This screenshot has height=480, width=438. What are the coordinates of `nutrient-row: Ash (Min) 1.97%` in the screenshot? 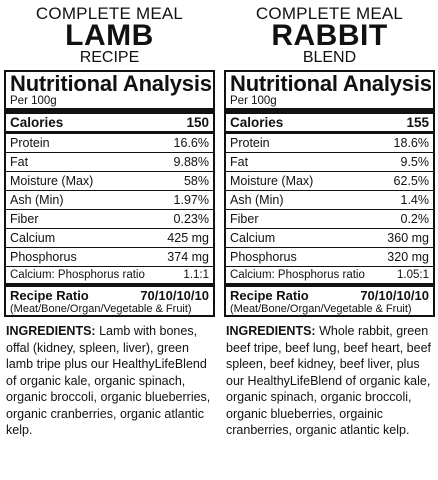 It's located at (109, 200).